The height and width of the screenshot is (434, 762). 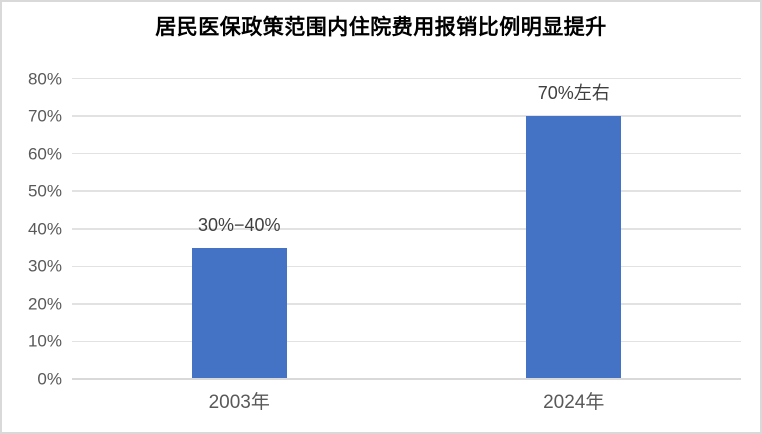 I want to click on y-axis-tick-label: 80%, so click(x=44, y=78).